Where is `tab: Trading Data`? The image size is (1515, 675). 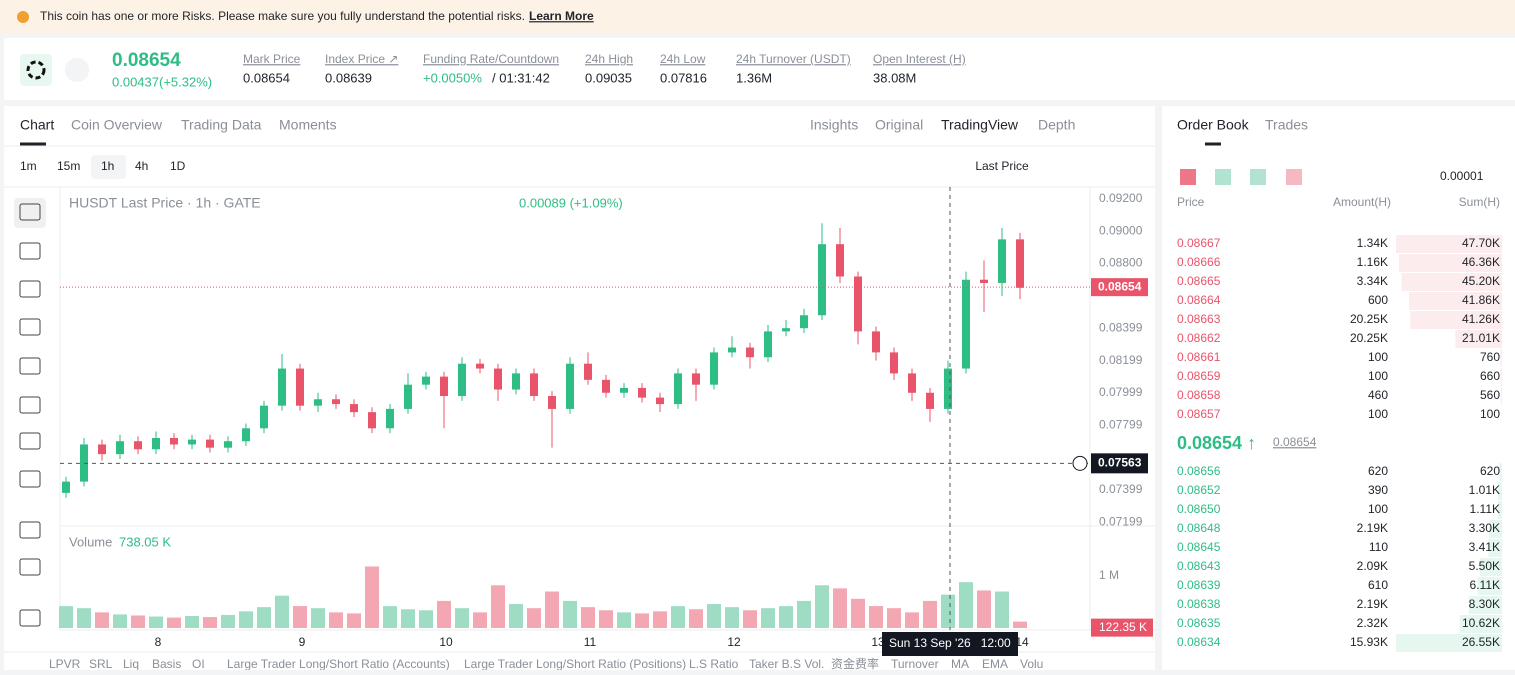
tab: Trading Data is located at coordinates (221, 125).